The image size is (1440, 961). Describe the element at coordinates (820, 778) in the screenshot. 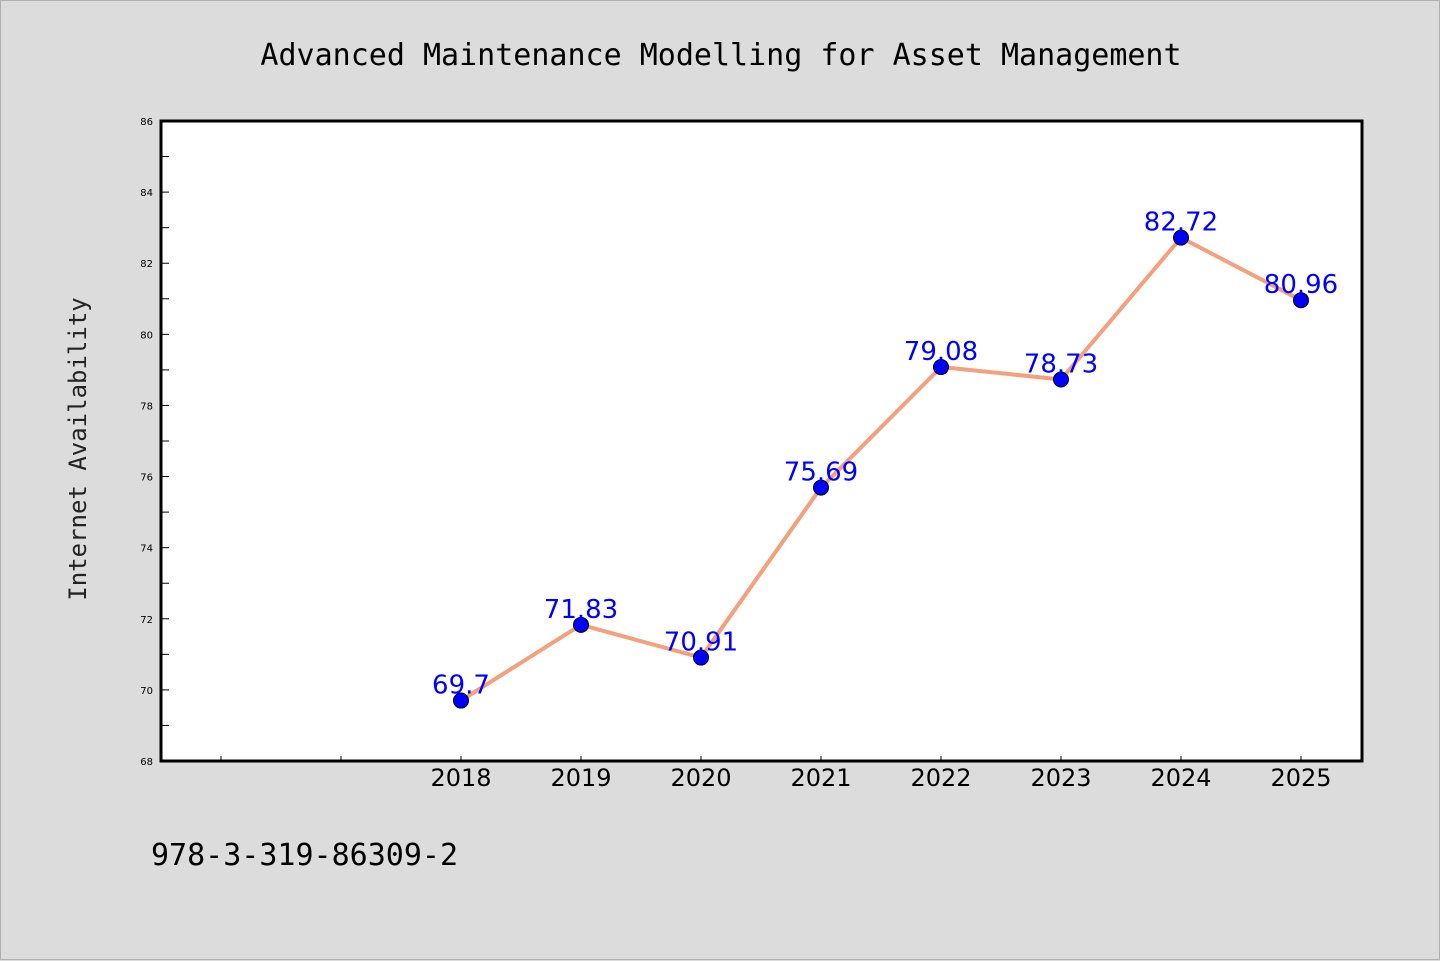

I see `x-tick-label: 2021` at that location.